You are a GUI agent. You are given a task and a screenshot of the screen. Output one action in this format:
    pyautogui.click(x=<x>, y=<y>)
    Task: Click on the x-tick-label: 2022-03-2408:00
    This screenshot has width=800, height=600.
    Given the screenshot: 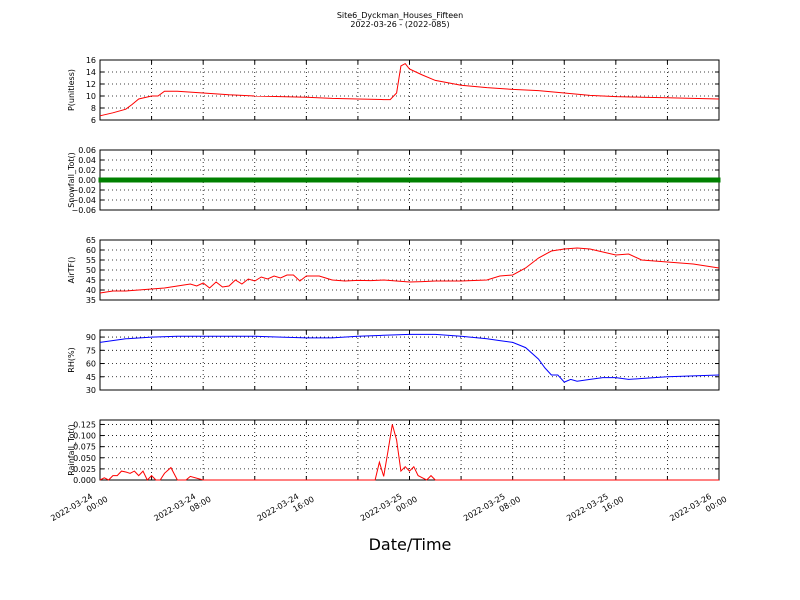 What is the action you would take?
    pyautogui.click(x=182, y=509)
    